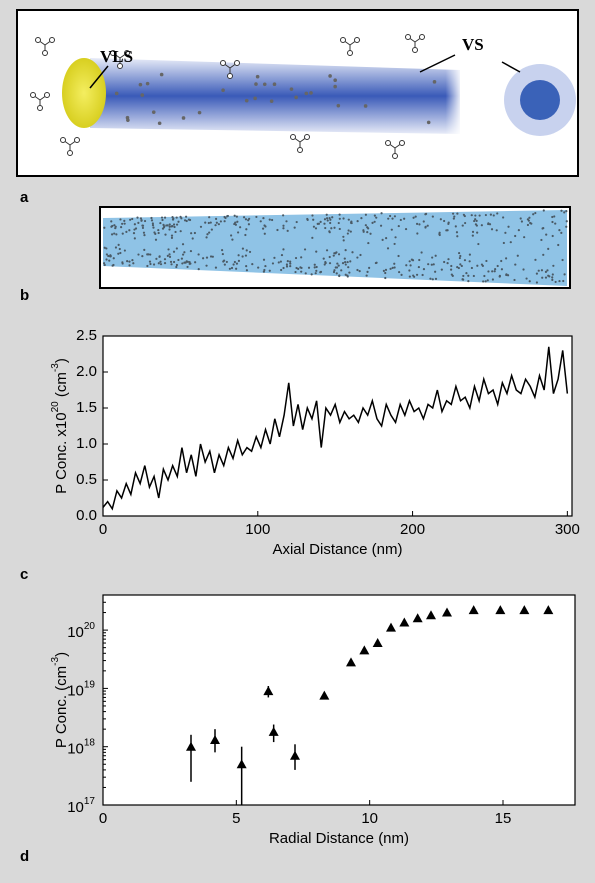 Image resolution: width=595 pixels, height=883 pixels. I want to click on panel-letter: b, so click(24, 295).